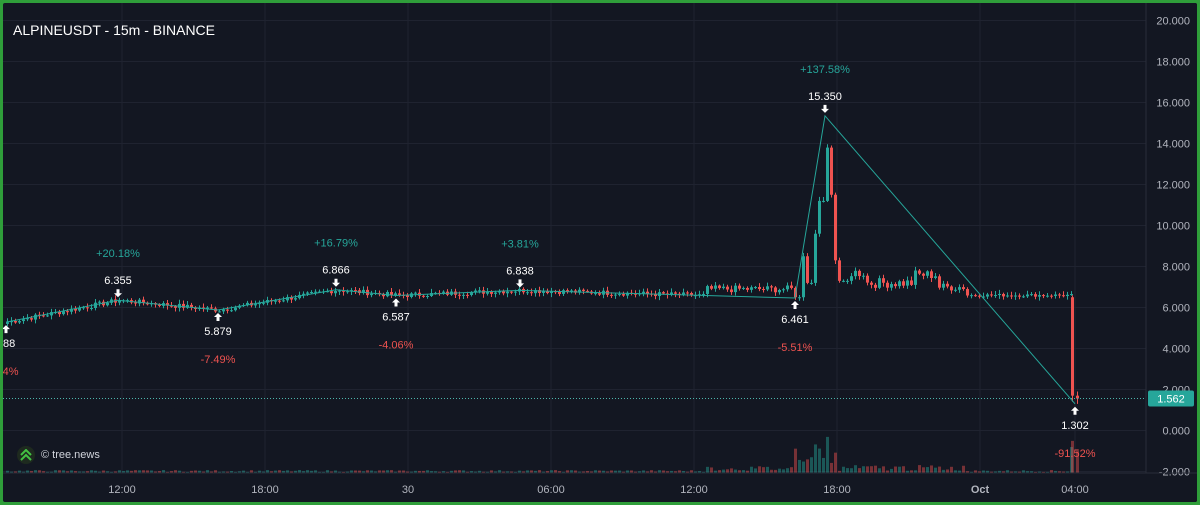 This screenshot has height=505, width=1200. Describe the element at coordinates (600, 484) in the screenshot. I see `time-axis: 12:00 18:00 30 06:00 12:00 18:00 Oct 04:00` at that location.